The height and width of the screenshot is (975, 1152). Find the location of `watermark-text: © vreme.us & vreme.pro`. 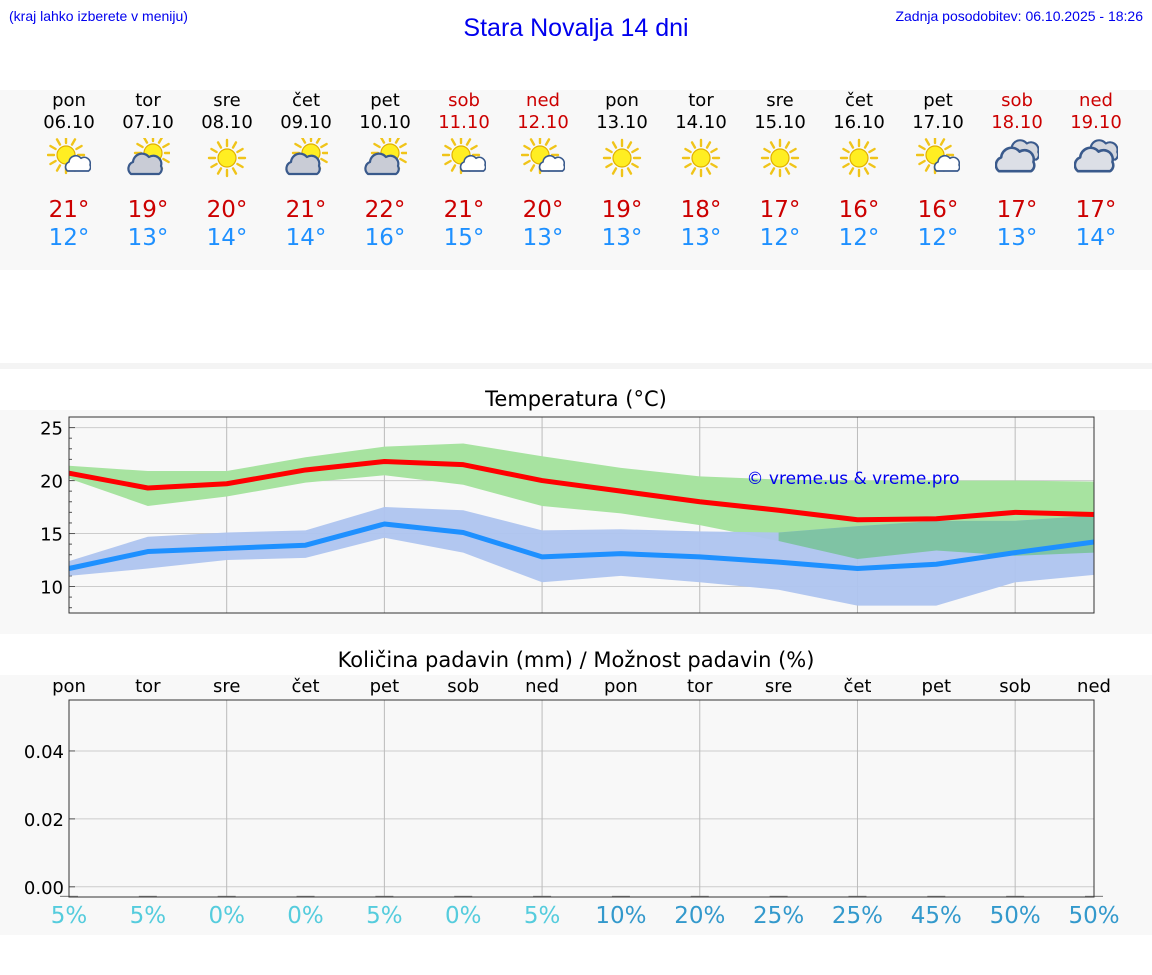

watermark-text: © vreme.us & vreme.pro is located at coordinates (852, 479).